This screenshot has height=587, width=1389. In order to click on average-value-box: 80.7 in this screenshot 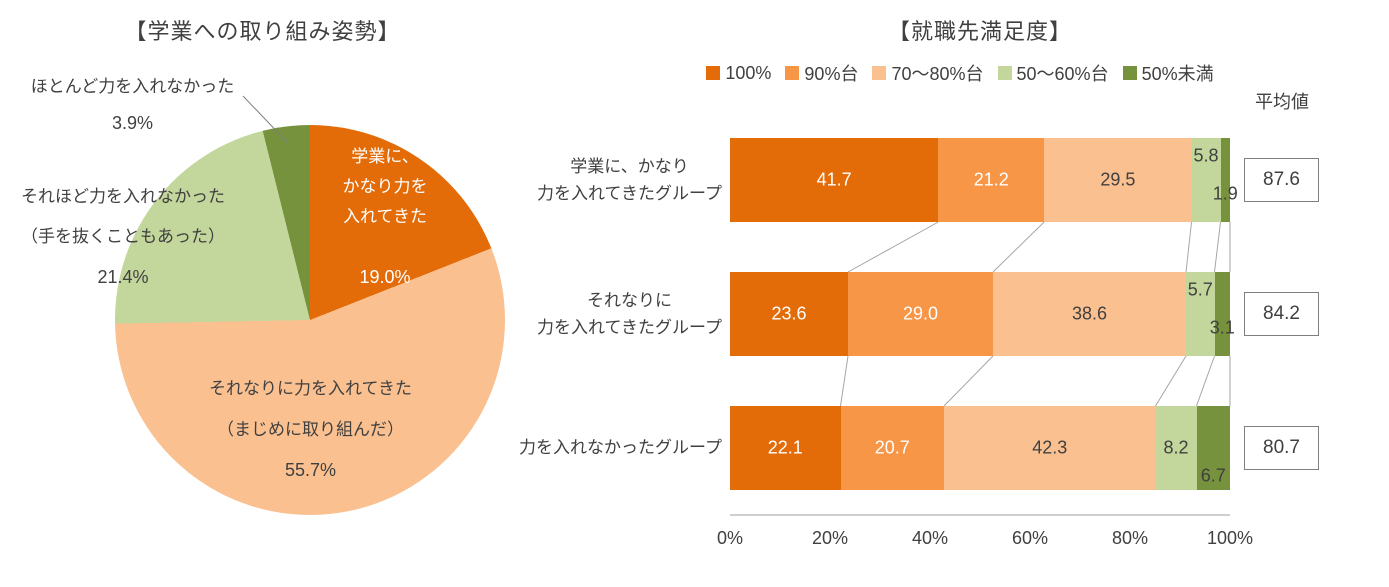, I will do `click(1281, 448)`.